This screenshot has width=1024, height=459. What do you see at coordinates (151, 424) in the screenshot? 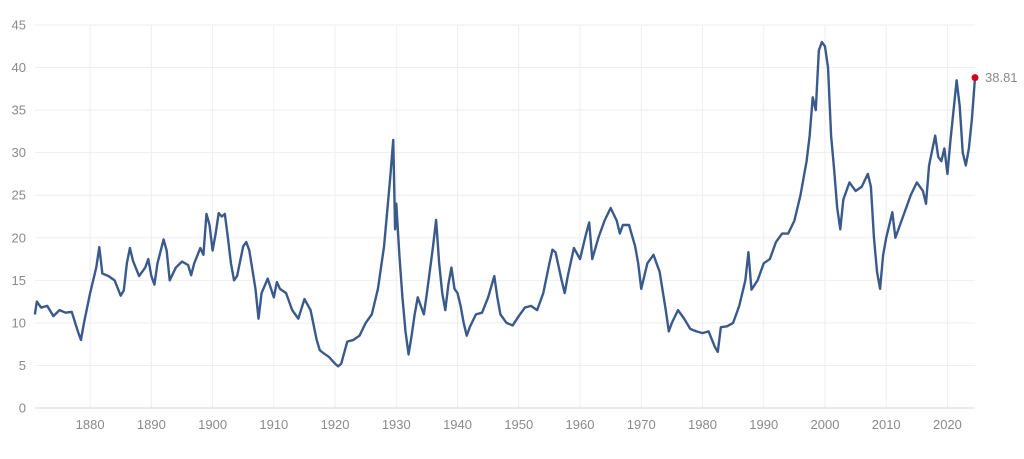
I see `x-tick-label-1890: 1890` at bounding box center [151, 424].